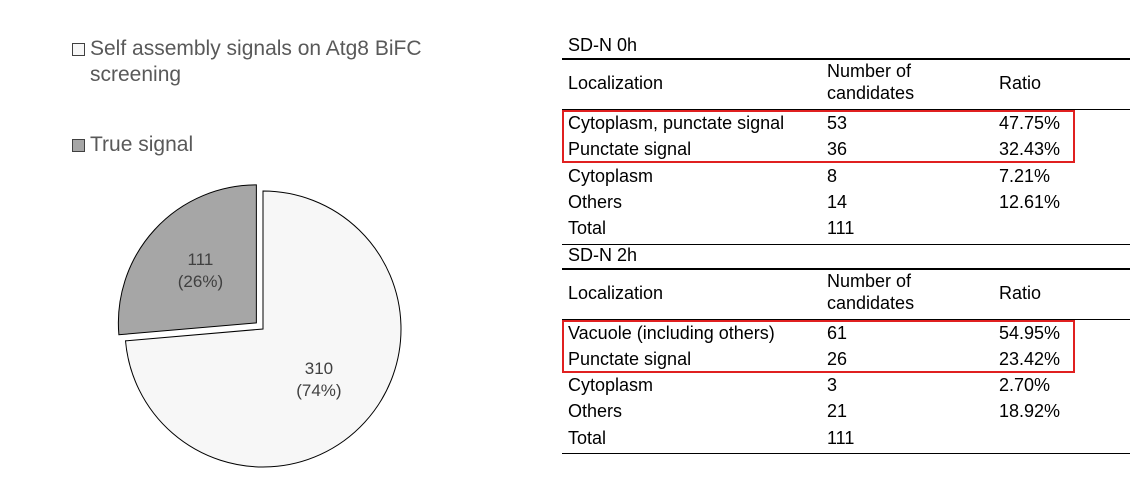  I want to click on table-cell: 53, so click(837, 123).